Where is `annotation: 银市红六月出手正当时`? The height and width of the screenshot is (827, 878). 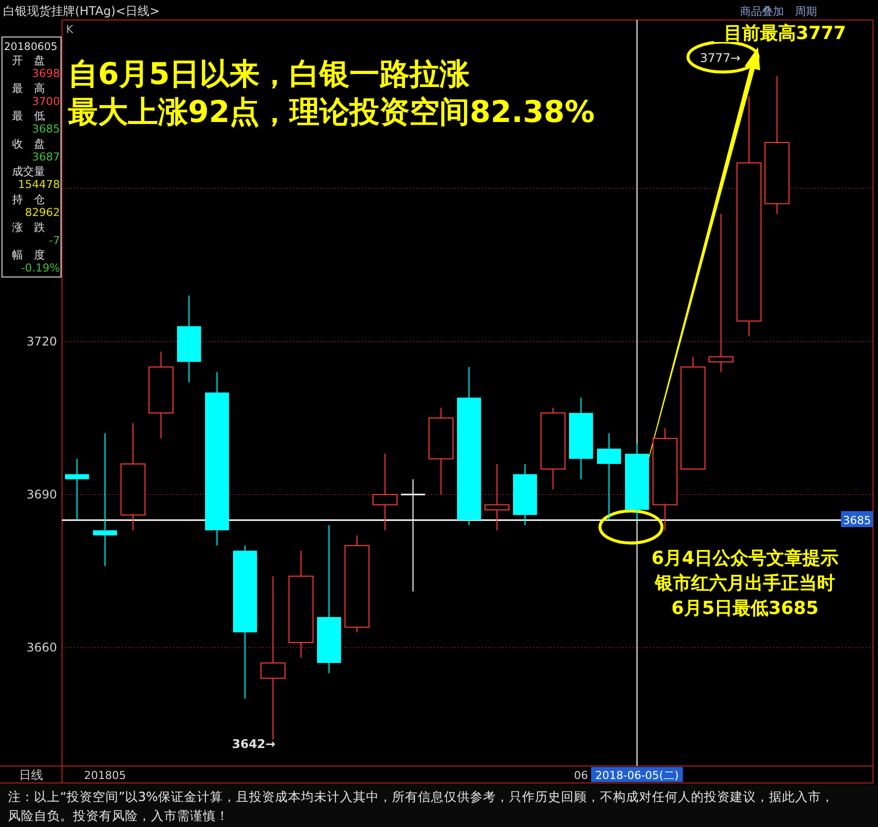
annotation: 银市红六月出手正当时 is located at coordinates (744, 583).